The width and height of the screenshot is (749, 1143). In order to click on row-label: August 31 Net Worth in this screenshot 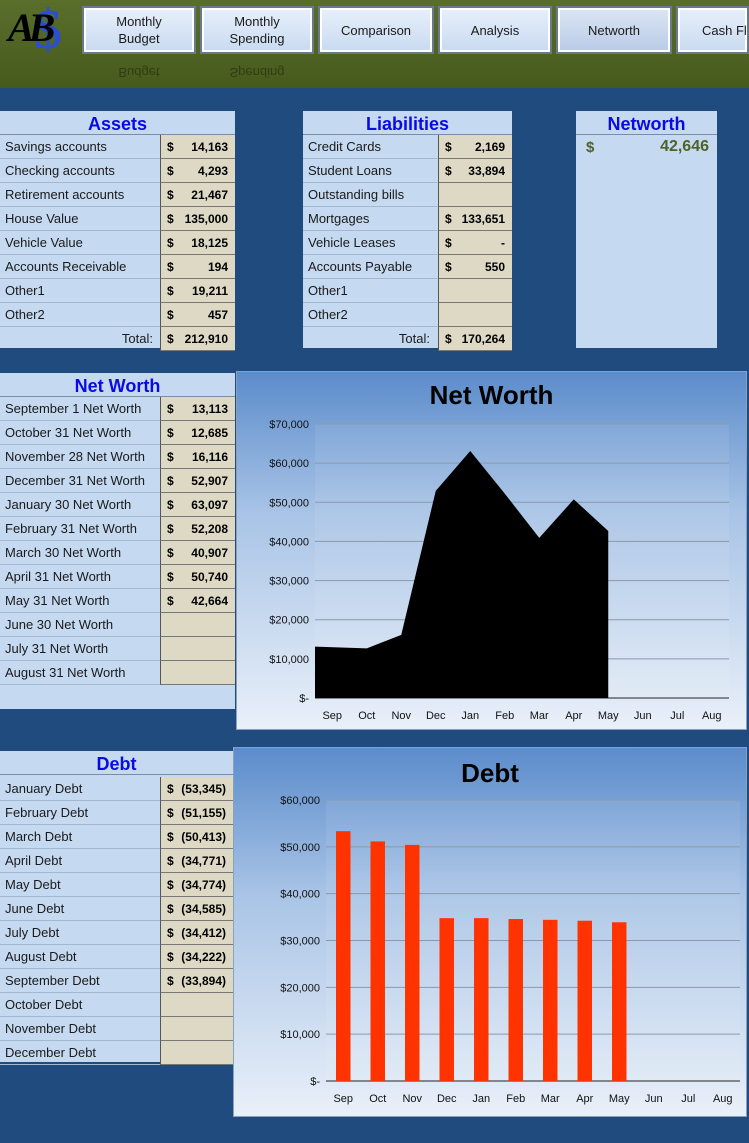, I will do `click(65, 672)`.